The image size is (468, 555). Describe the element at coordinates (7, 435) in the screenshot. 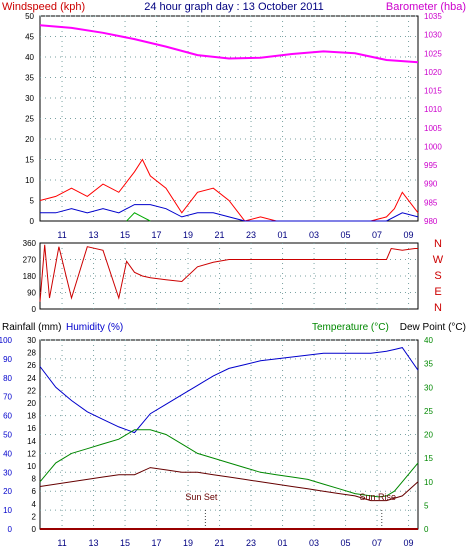

I see `humidity-ytick: 50` at that location.